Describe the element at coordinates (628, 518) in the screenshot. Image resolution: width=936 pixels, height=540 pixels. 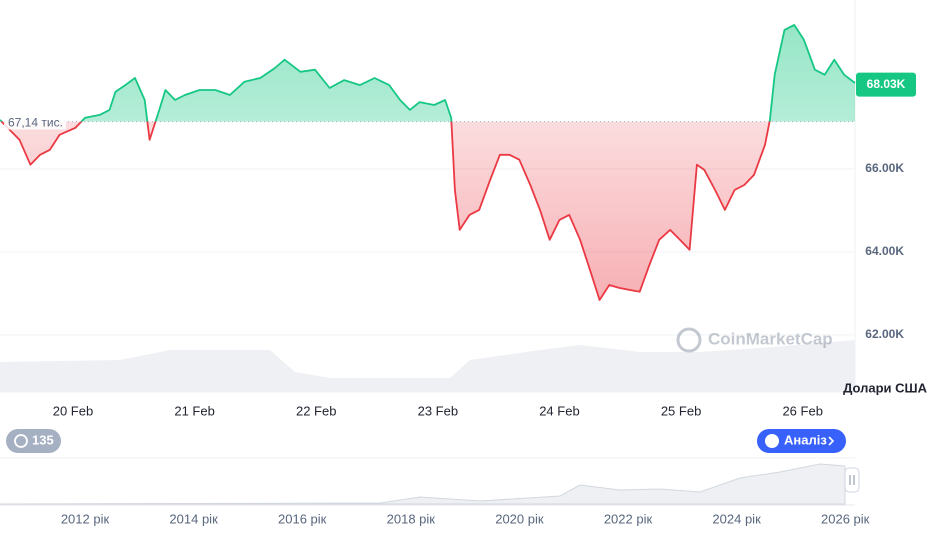
I see `navigator-label: 2022 рік` at that location.